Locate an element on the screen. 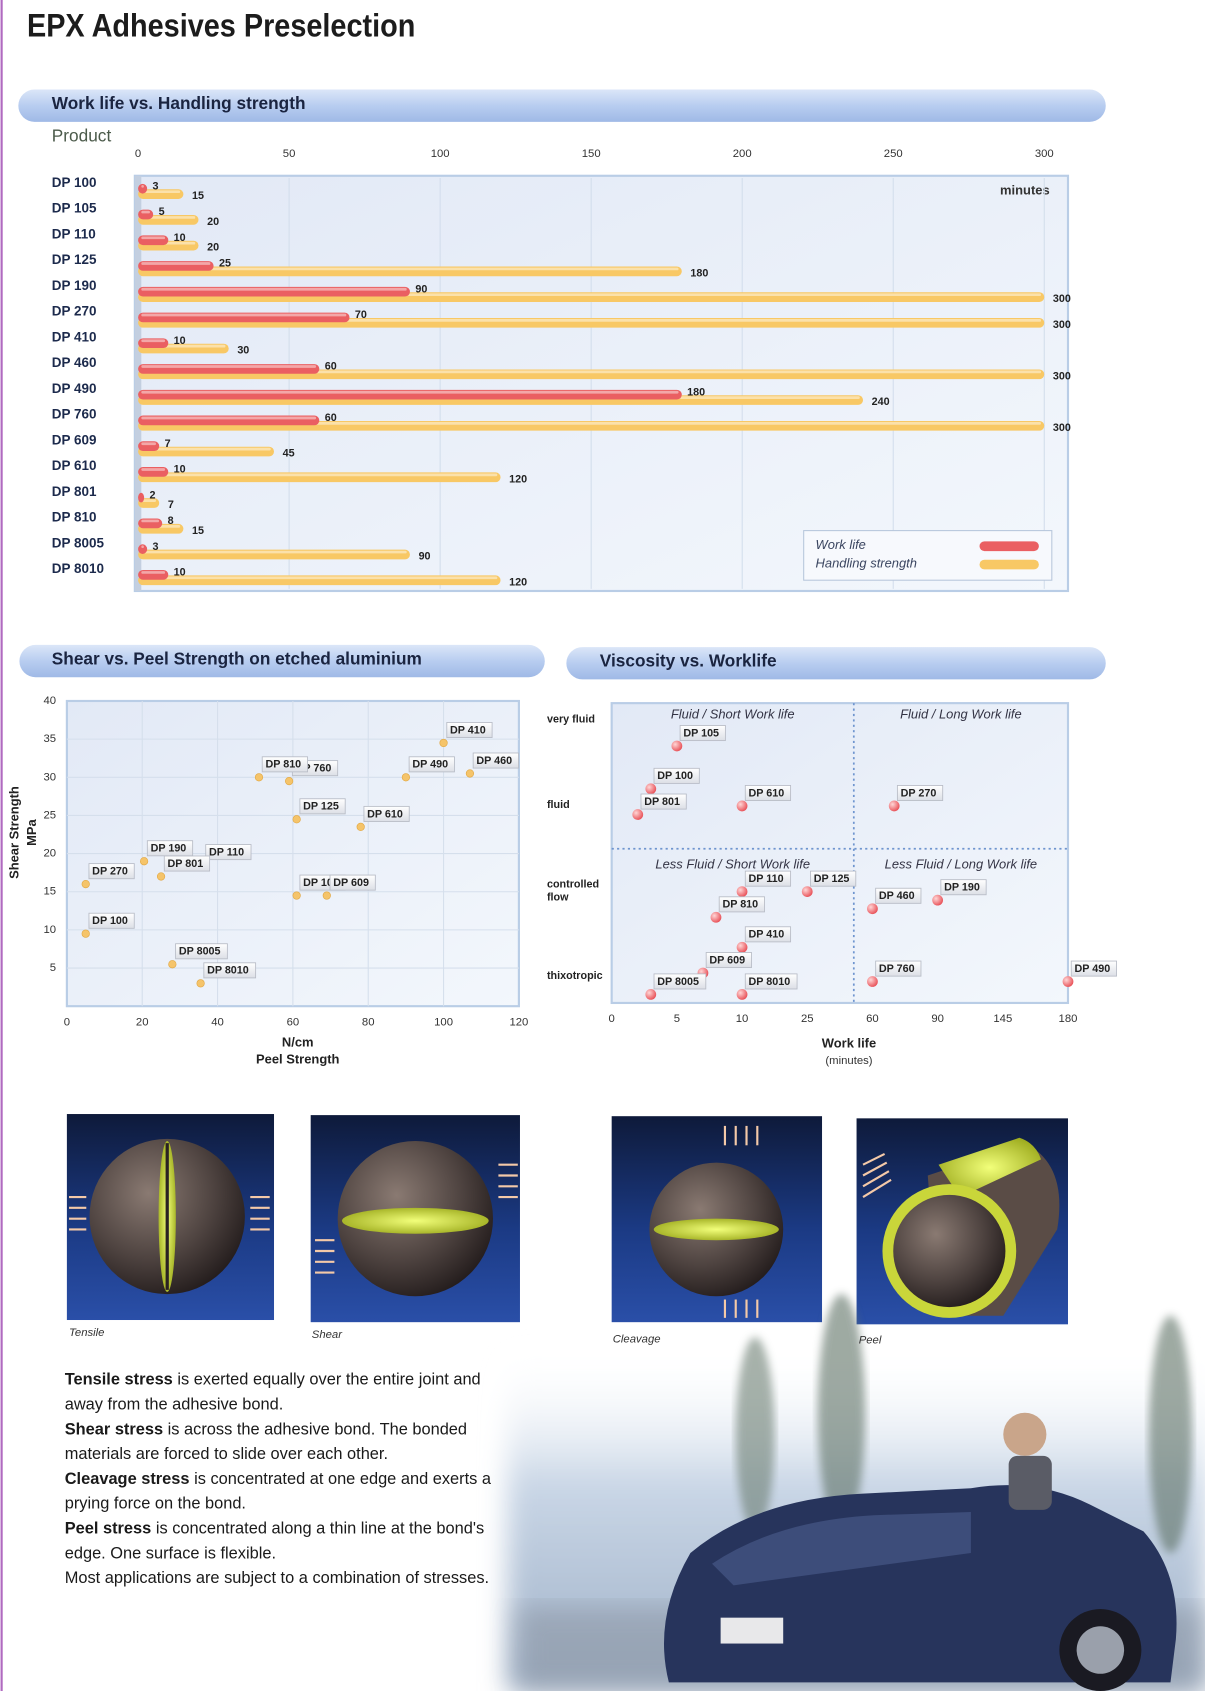 The image size is (1205, 1691). hub is located at coordinates (1100, 1650).